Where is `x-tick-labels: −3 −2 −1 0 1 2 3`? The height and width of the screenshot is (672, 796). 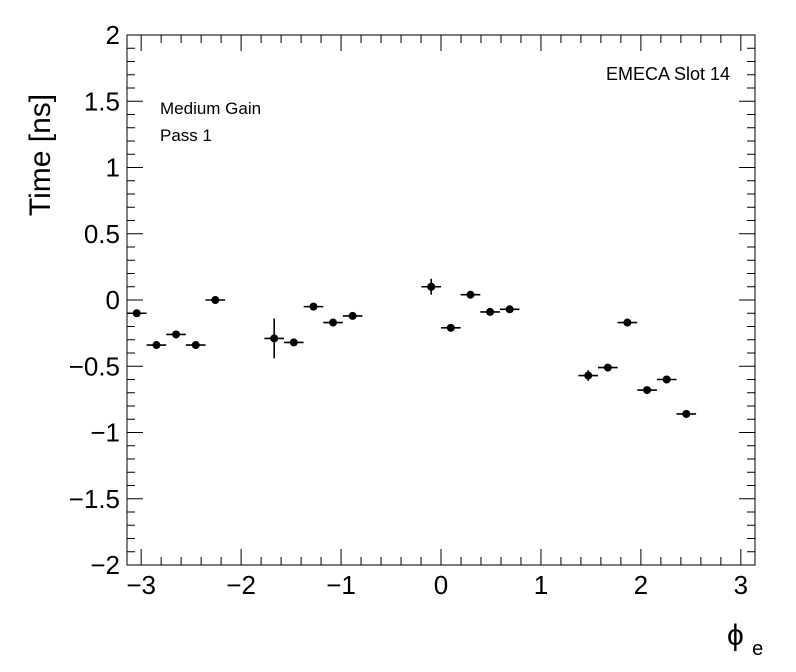
x-tick-labels: −3 −2 −1 0 1 2 3 is located at coordinates (437, 585).